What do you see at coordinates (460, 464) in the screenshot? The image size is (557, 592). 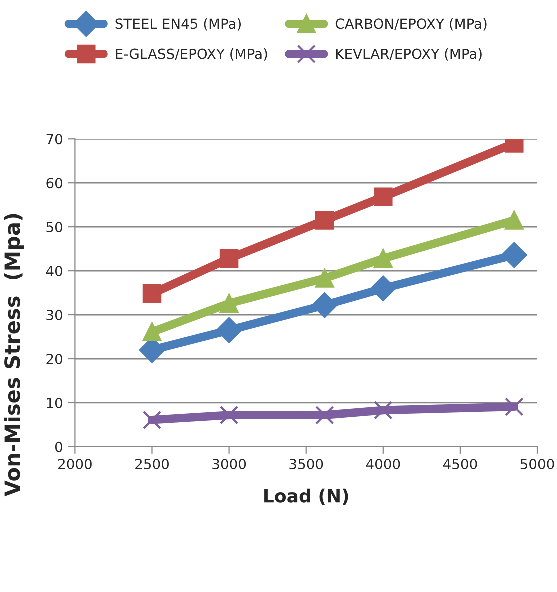 I see `x-tick-label: 4500` at bounding box center [460, 464].